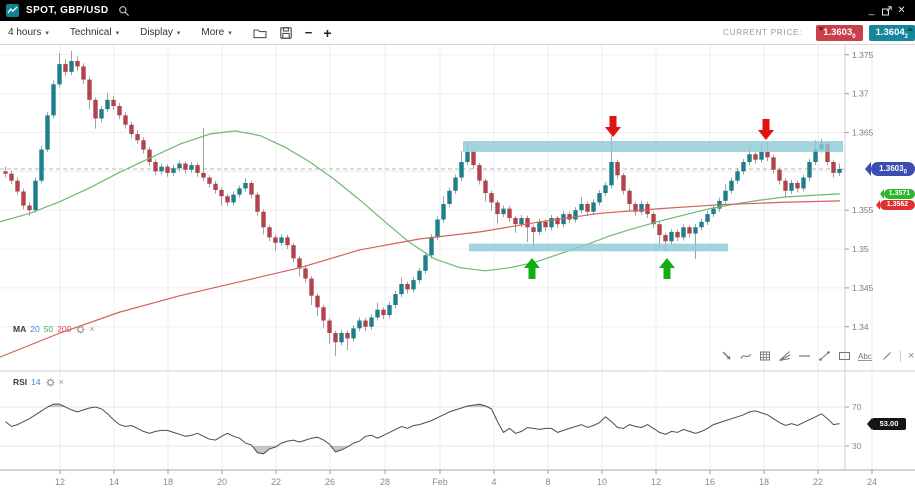  What do you see at coordinates (784, 356) in the screenshot?
I see `fan-tool-button` at bounding box center [784, 356].